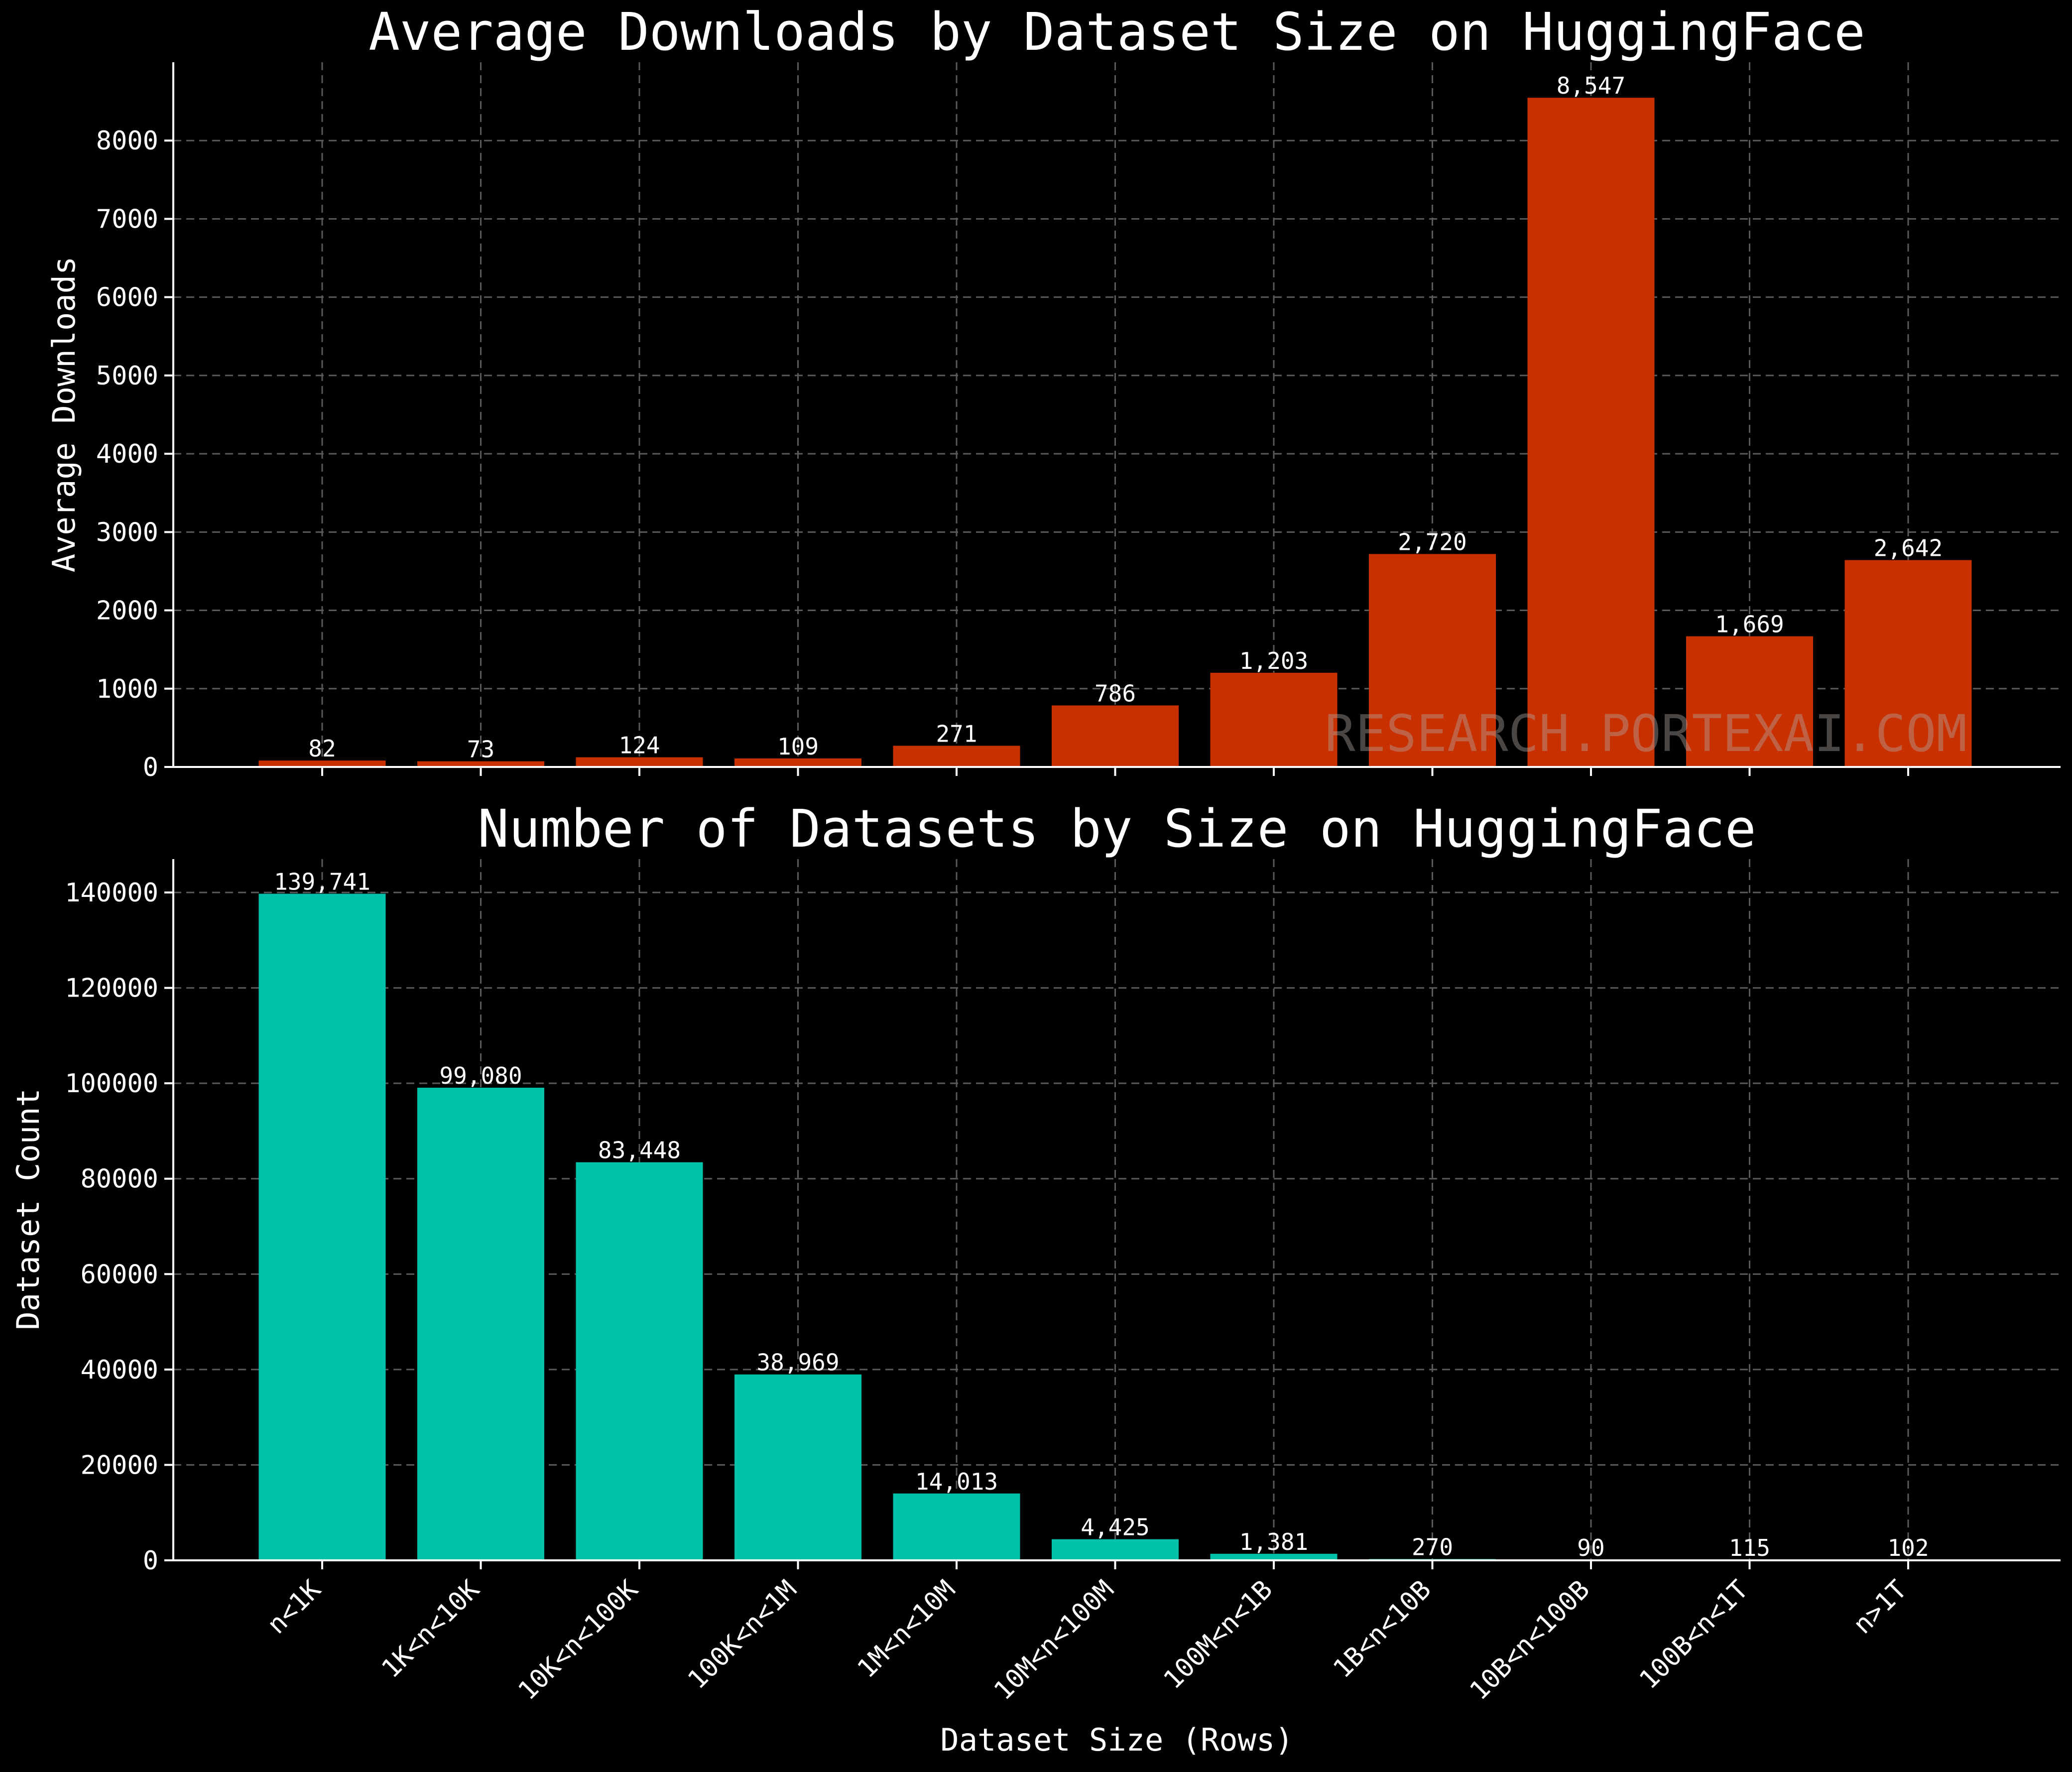 This screenshot has height=1772, width=2072. What do you see at coordinates (1646, 733) in the screenshot?
I see `watermark: RESEARCH.PORTEXAI.COM` at bounding box center [1646, 733].